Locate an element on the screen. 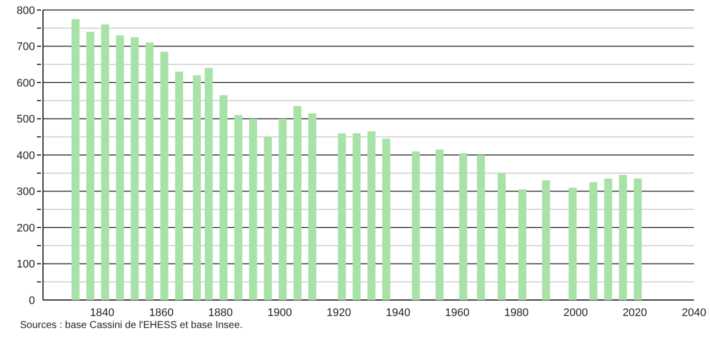 The image size is (710, 340). x-tick-label: 1840 is located at coordinates (102, 312).